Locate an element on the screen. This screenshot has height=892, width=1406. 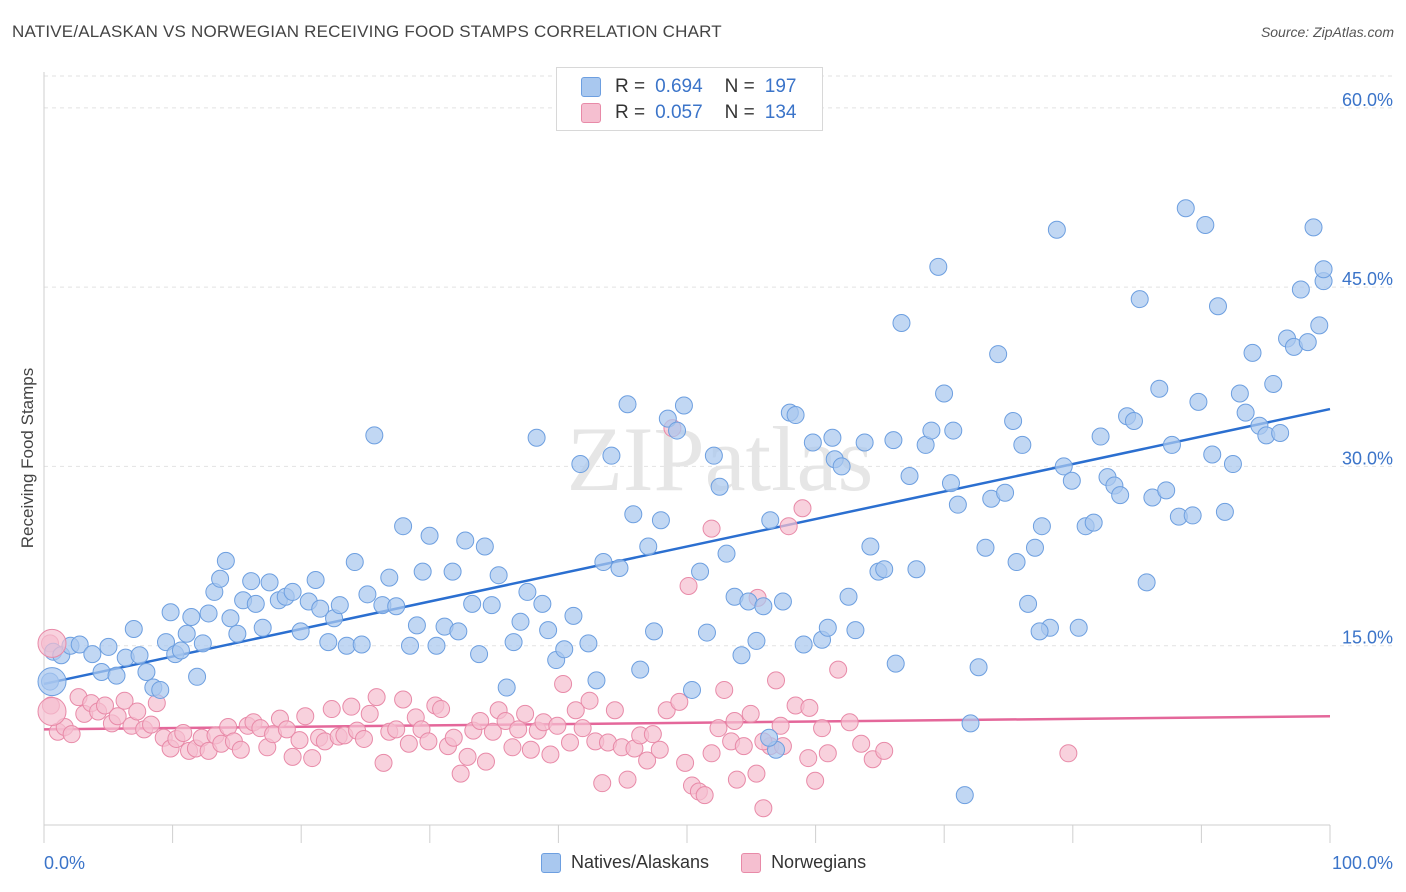
correlation-legend: R = 0.694 N = 197 R = 0.057 N = 134 is located at coordinates (689, 99).